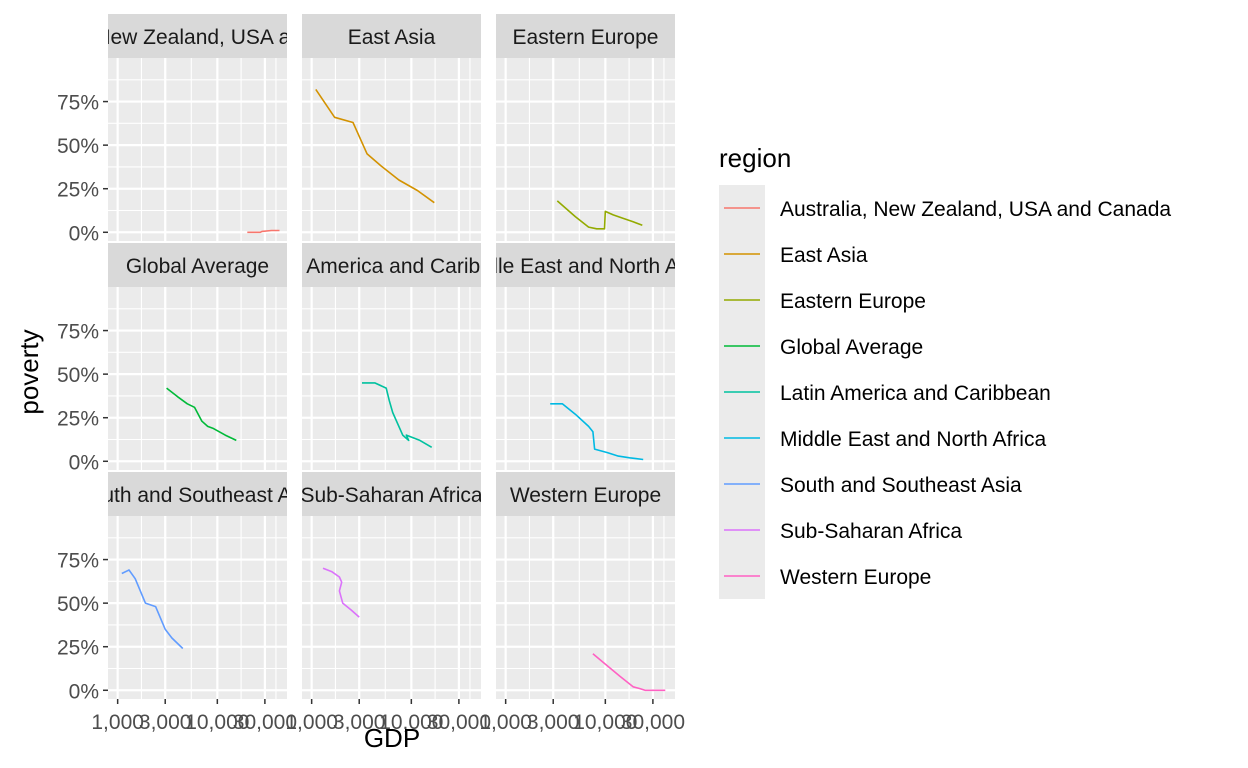 This screenshot has height=768, width=1248. I want to click on facet-strip-label: South and Southeast Asia, so click(198, 495).